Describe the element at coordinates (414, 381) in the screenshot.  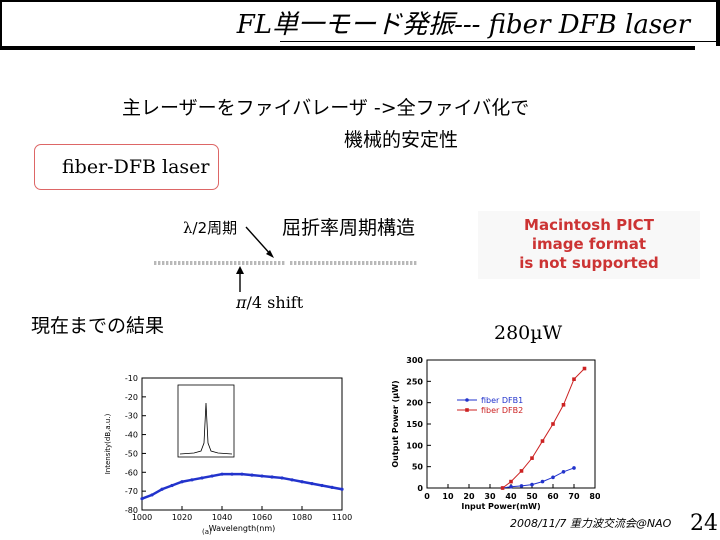
I see `power-y-tick-label: 250` at that location.